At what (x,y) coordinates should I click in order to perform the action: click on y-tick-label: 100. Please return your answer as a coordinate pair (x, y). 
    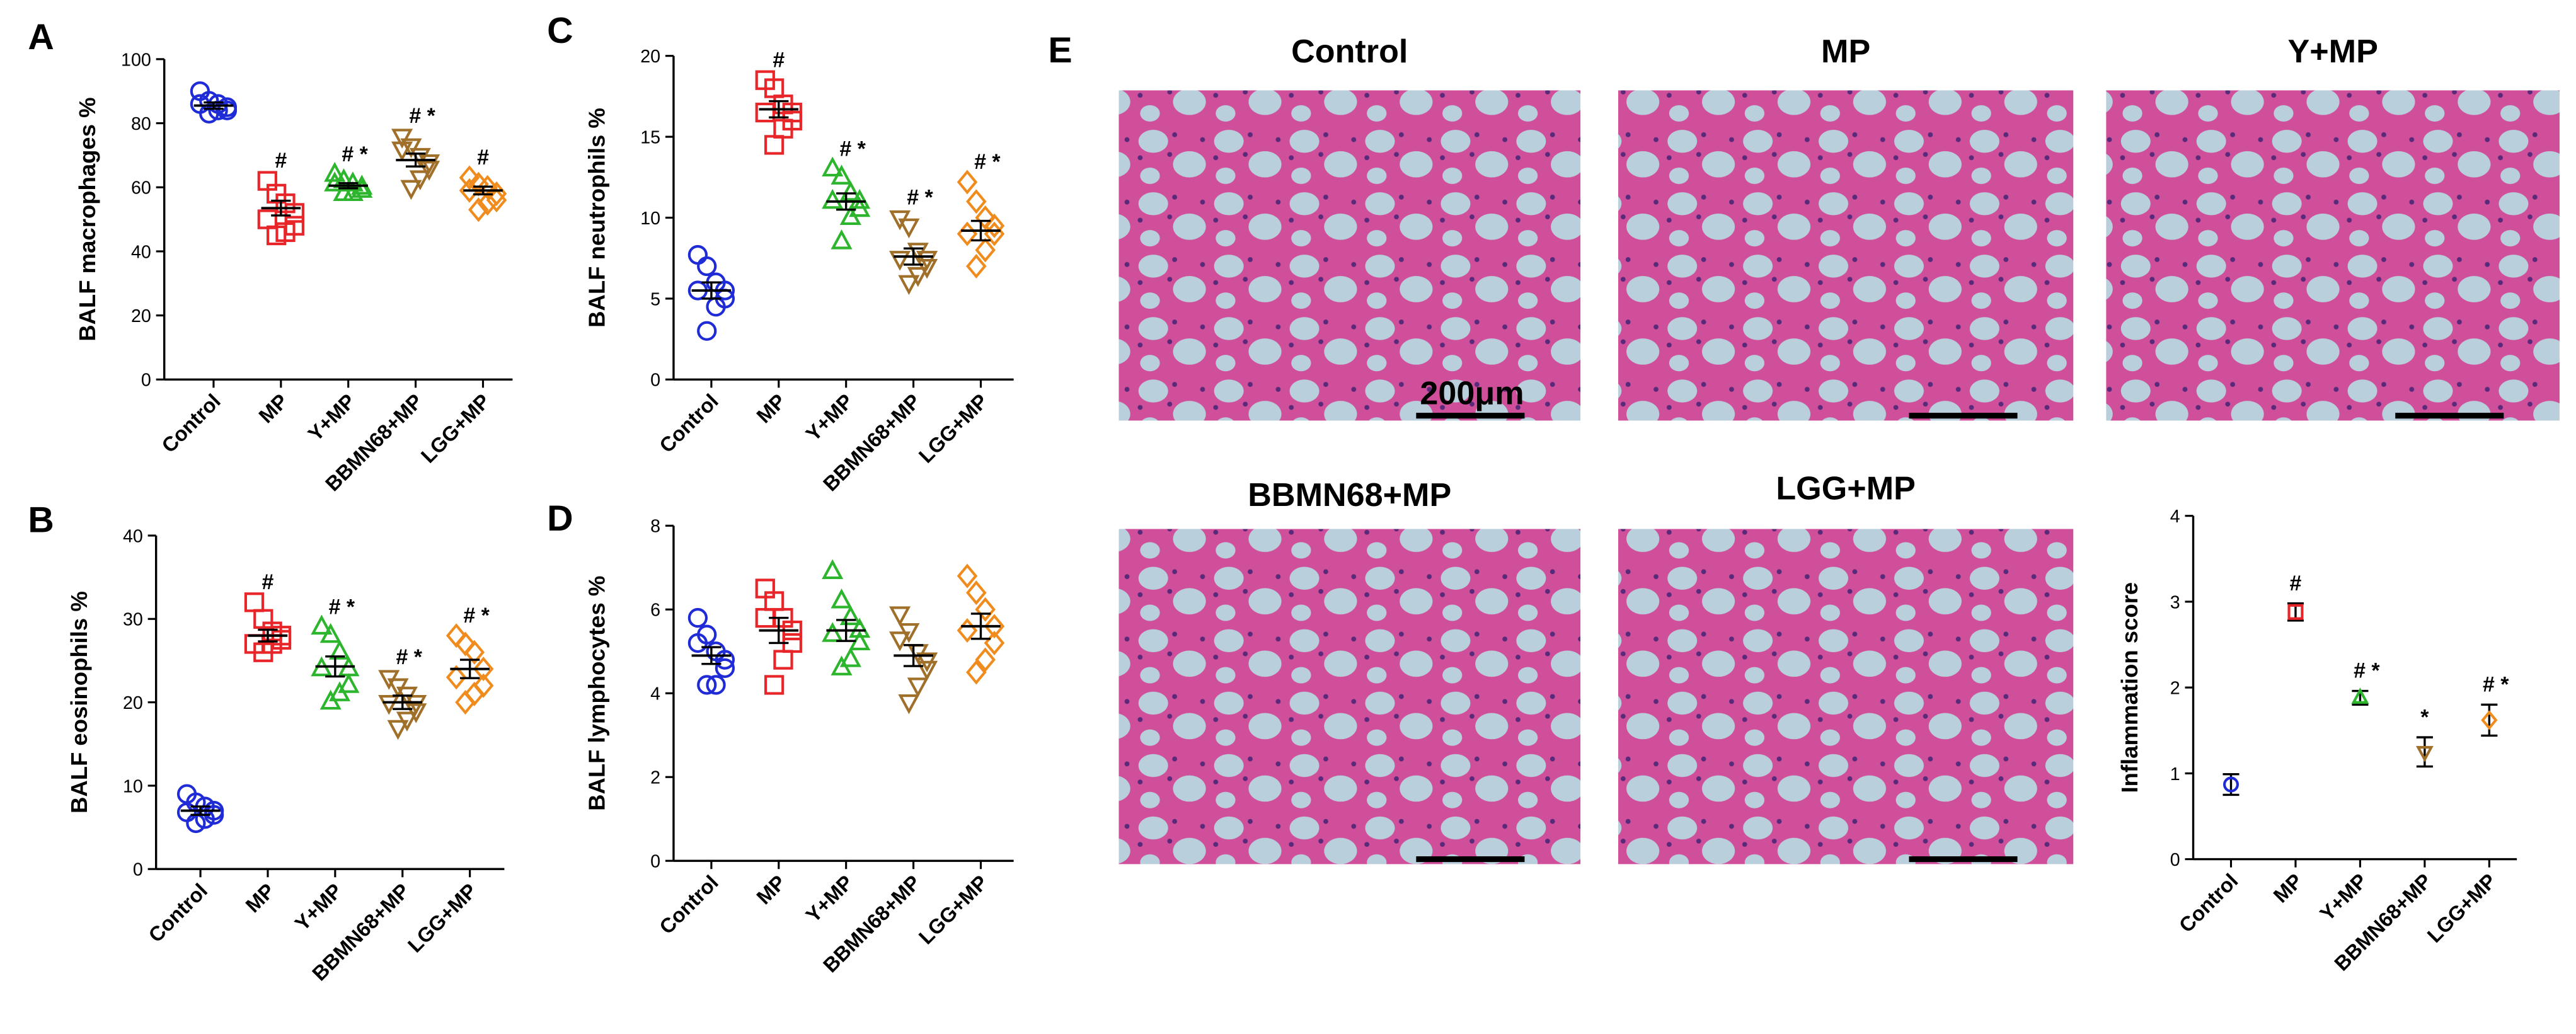
    Looking at the image, I should click on (136, 60).